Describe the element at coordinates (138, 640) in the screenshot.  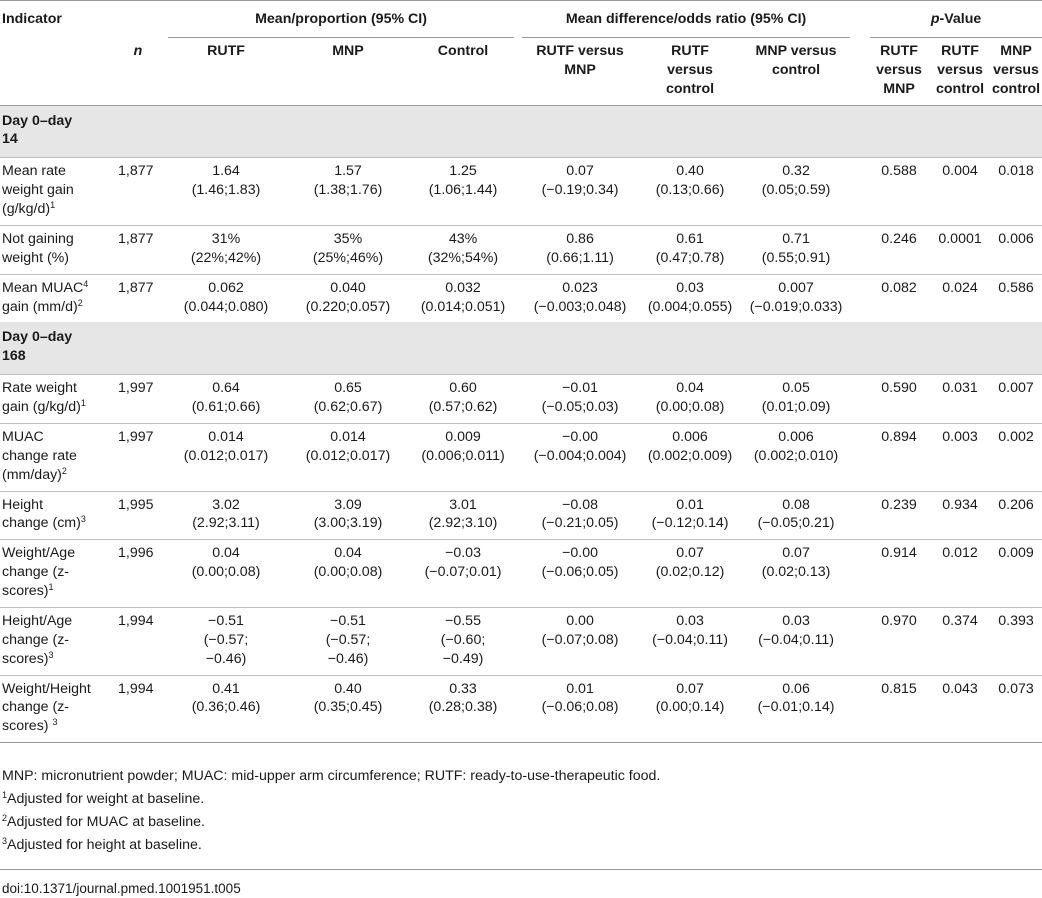
I see `n-value: 1,994` at that location.